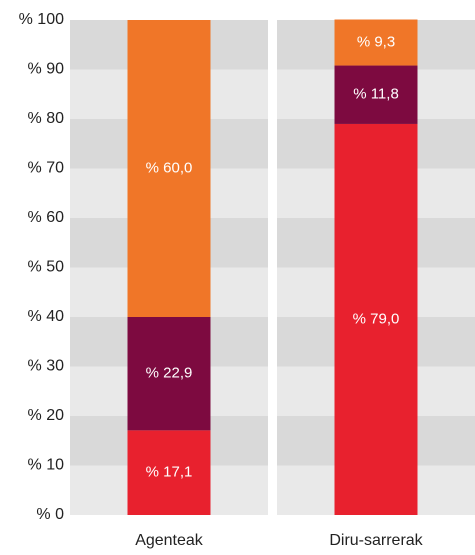 The image size is (475, 555). I want to click on y-tick-label: % 70, so click(46, 168).